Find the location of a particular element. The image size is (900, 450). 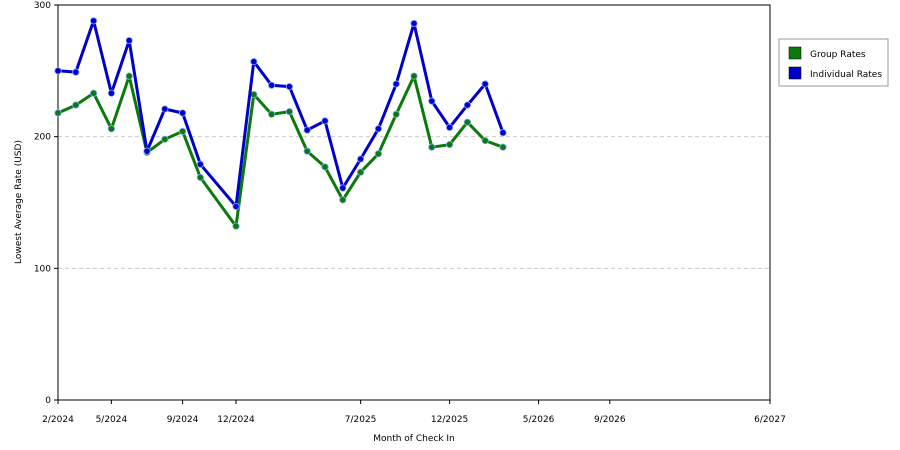

legend-label-individual-rates: Individual Rates is located at coordinates (846, 75).